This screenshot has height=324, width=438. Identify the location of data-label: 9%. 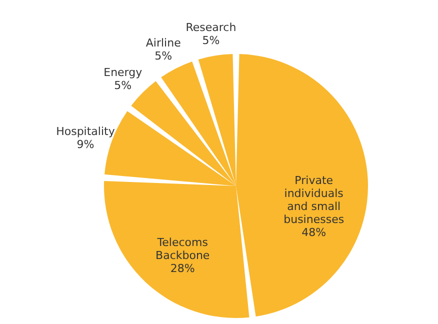
(85, 144).